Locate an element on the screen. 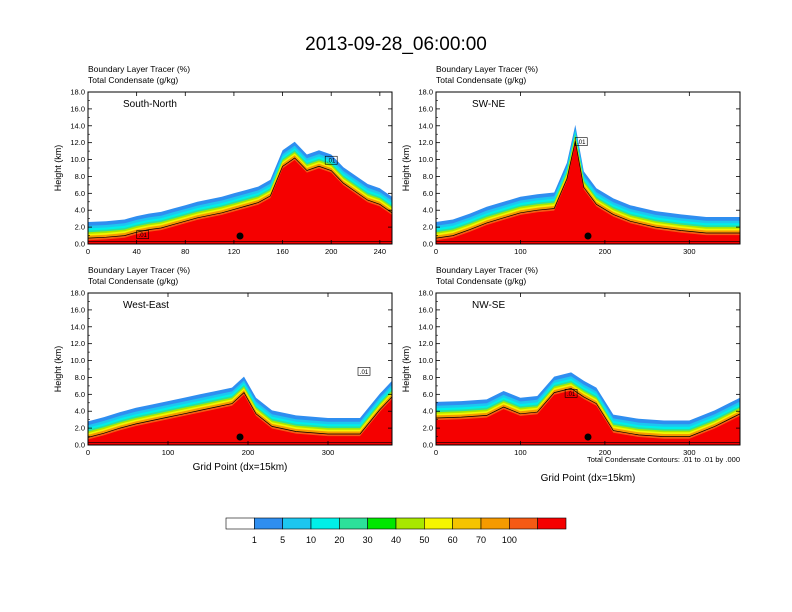 The image size is (792, 612). y-tick-label: 6.0 is located at coordinates (428, 193).